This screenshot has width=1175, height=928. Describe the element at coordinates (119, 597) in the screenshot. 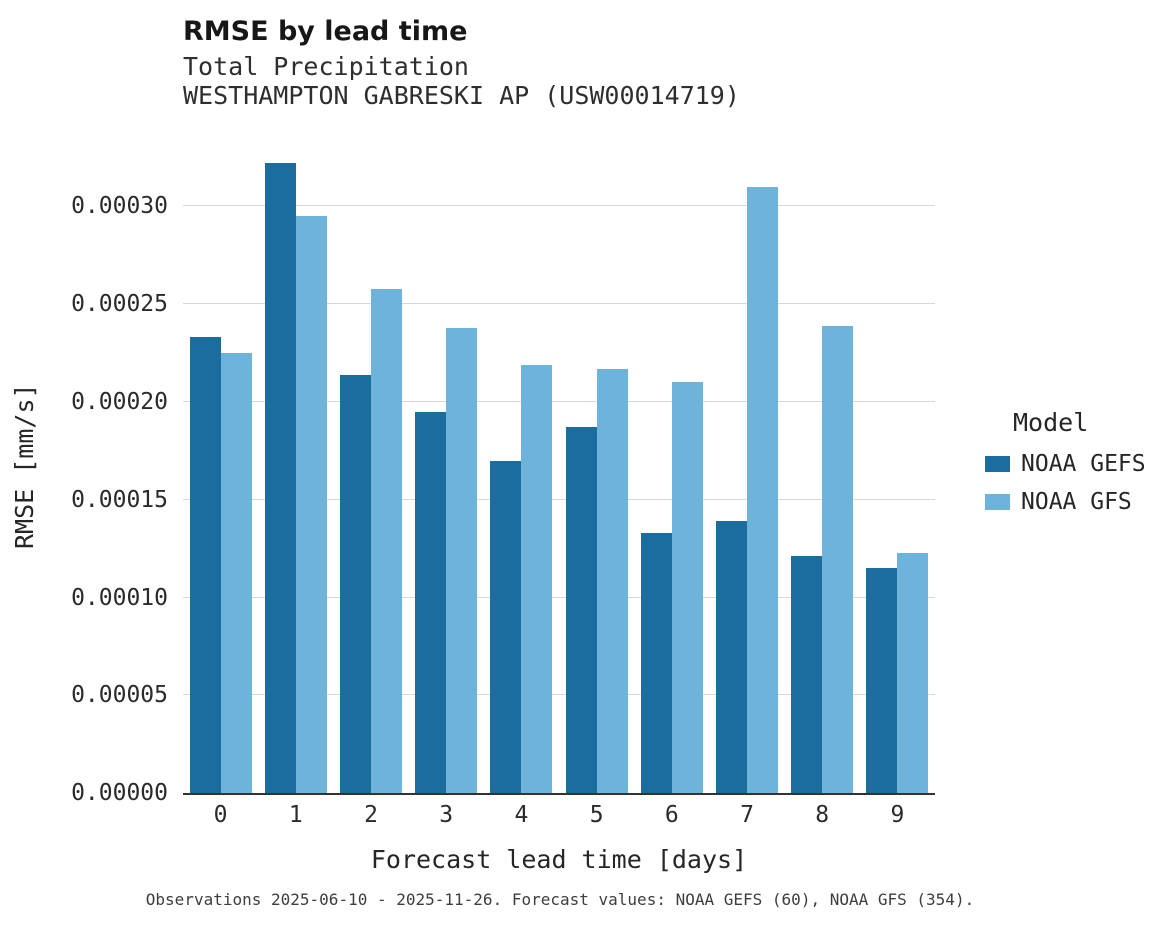

I see `y-tick-label: 0.00010` at that location.